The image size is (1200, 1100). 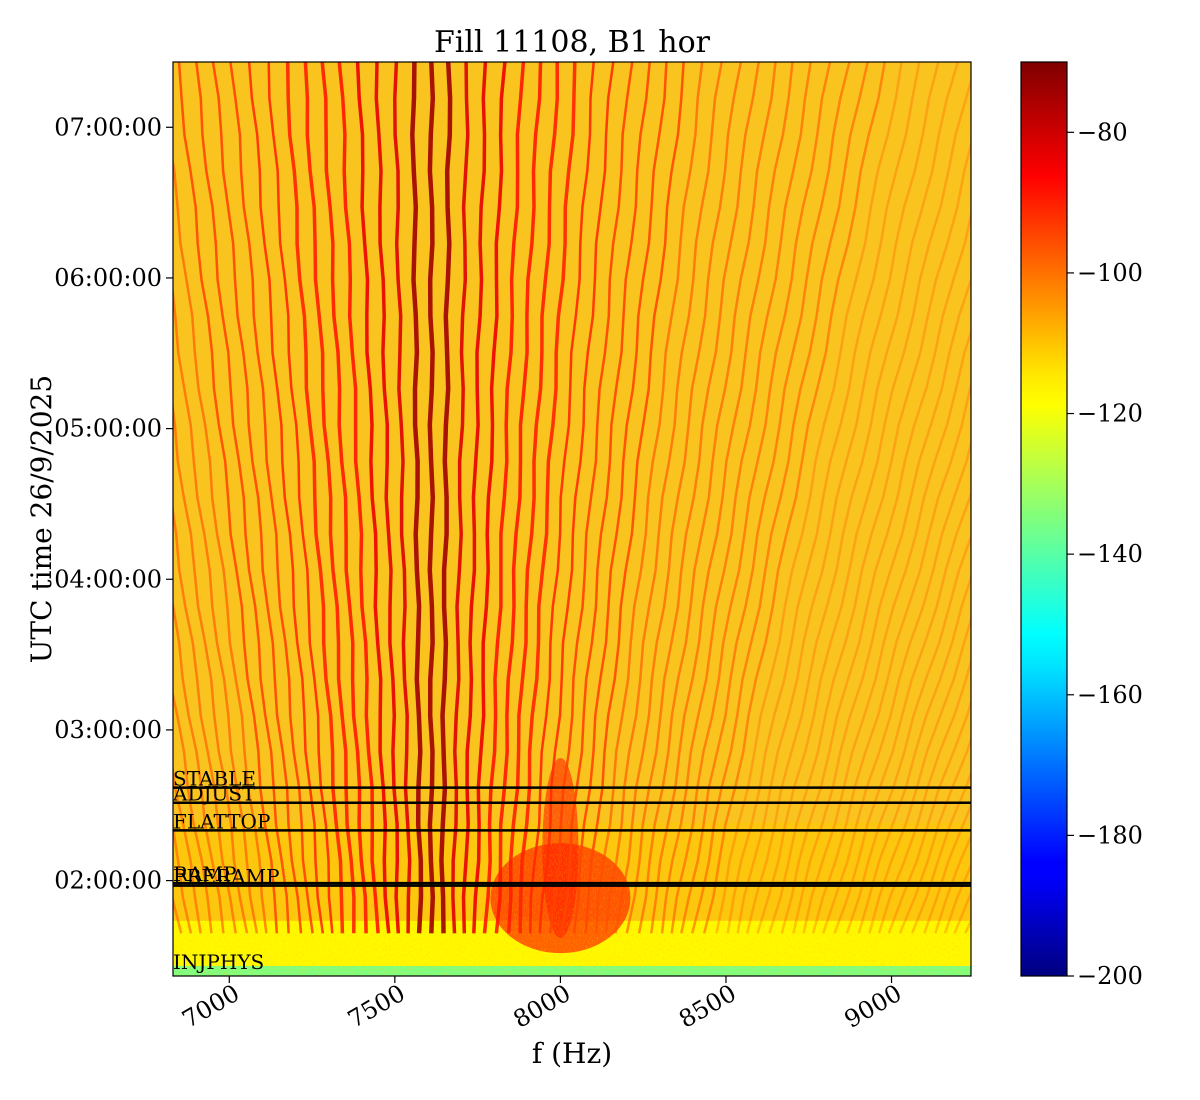 I want to click on phase-label: FLATTOP, so click(x=221, y=821).